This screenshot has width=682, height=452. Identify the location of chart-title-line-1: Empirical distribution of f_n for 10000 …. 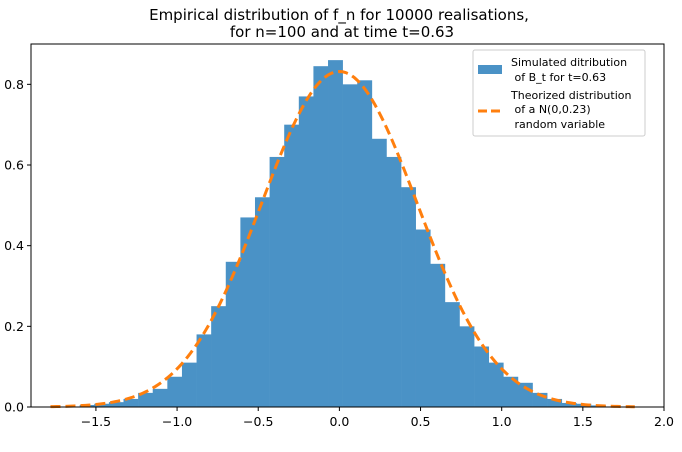
(339, 15).